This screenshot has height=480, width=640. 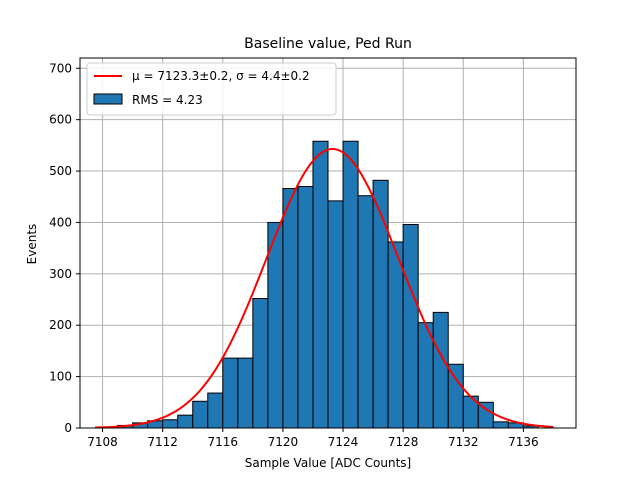 I want to click on y-axis-label: Events, so click(x=32, y=244).